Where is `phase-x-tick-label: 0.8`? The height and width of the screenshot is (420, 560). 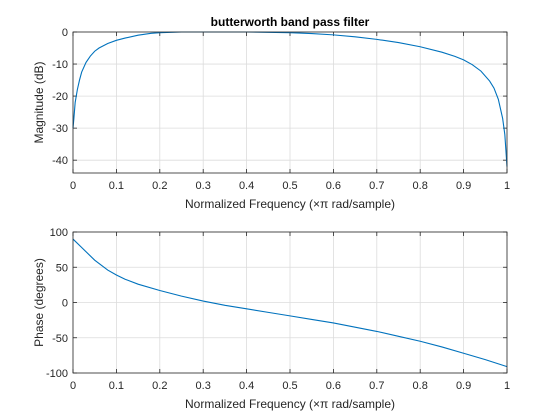
phase-x-tick-label: 0.8 is located at coordinates (420, 386).